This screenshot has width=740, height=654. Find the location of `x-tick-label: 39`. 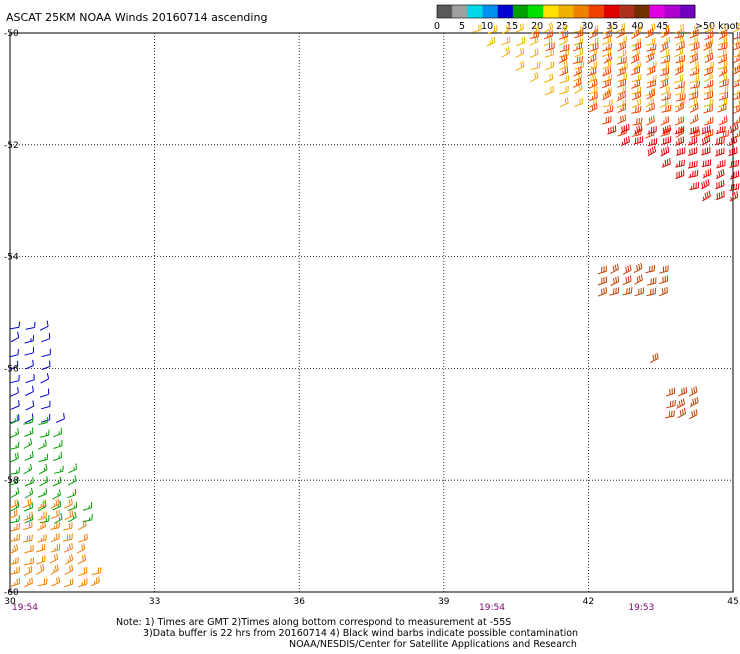

x-tick-label: 39 is located at coordinates (444, 602).